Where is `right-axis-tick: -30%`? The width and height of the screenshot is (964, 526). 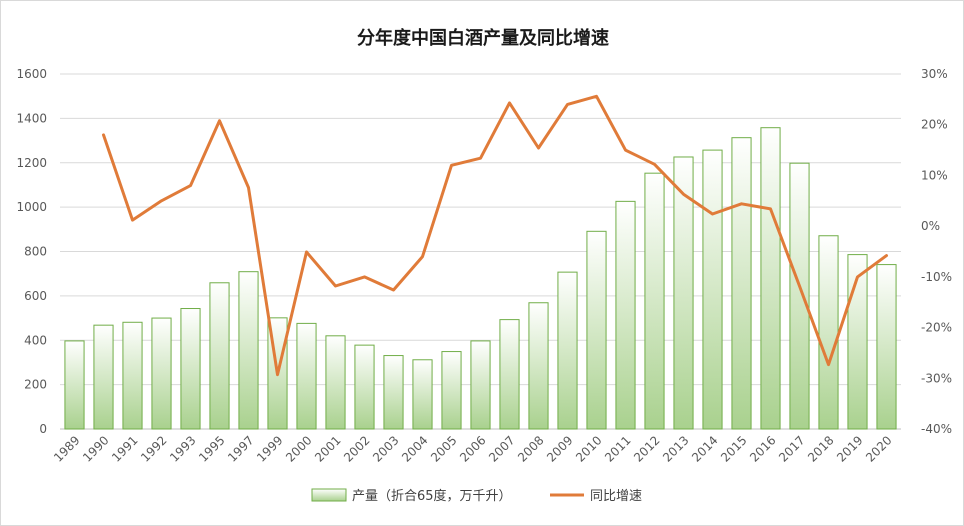 right-axis-tick: -30% is located at coordinates (936, 378).